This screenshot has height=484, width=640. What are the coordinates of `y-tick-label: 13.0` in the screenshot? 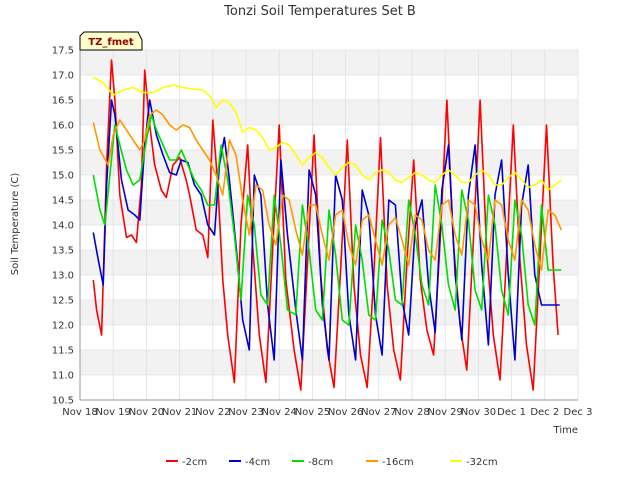 It's located at (63, 276).